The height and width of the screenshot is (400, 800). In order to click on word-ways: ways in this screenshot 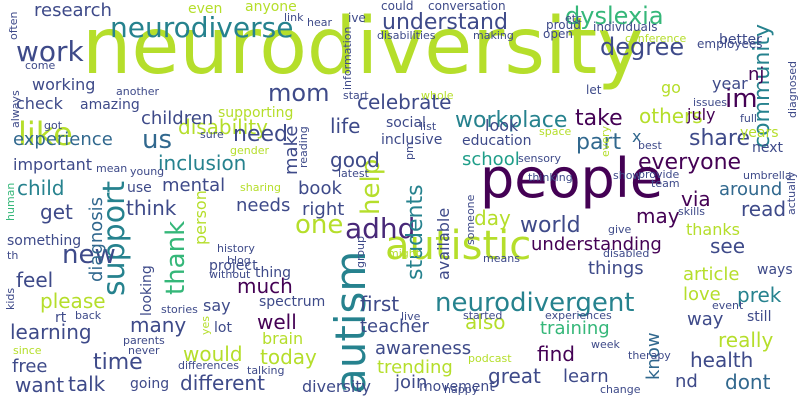, I will do `click(775, 270)`.